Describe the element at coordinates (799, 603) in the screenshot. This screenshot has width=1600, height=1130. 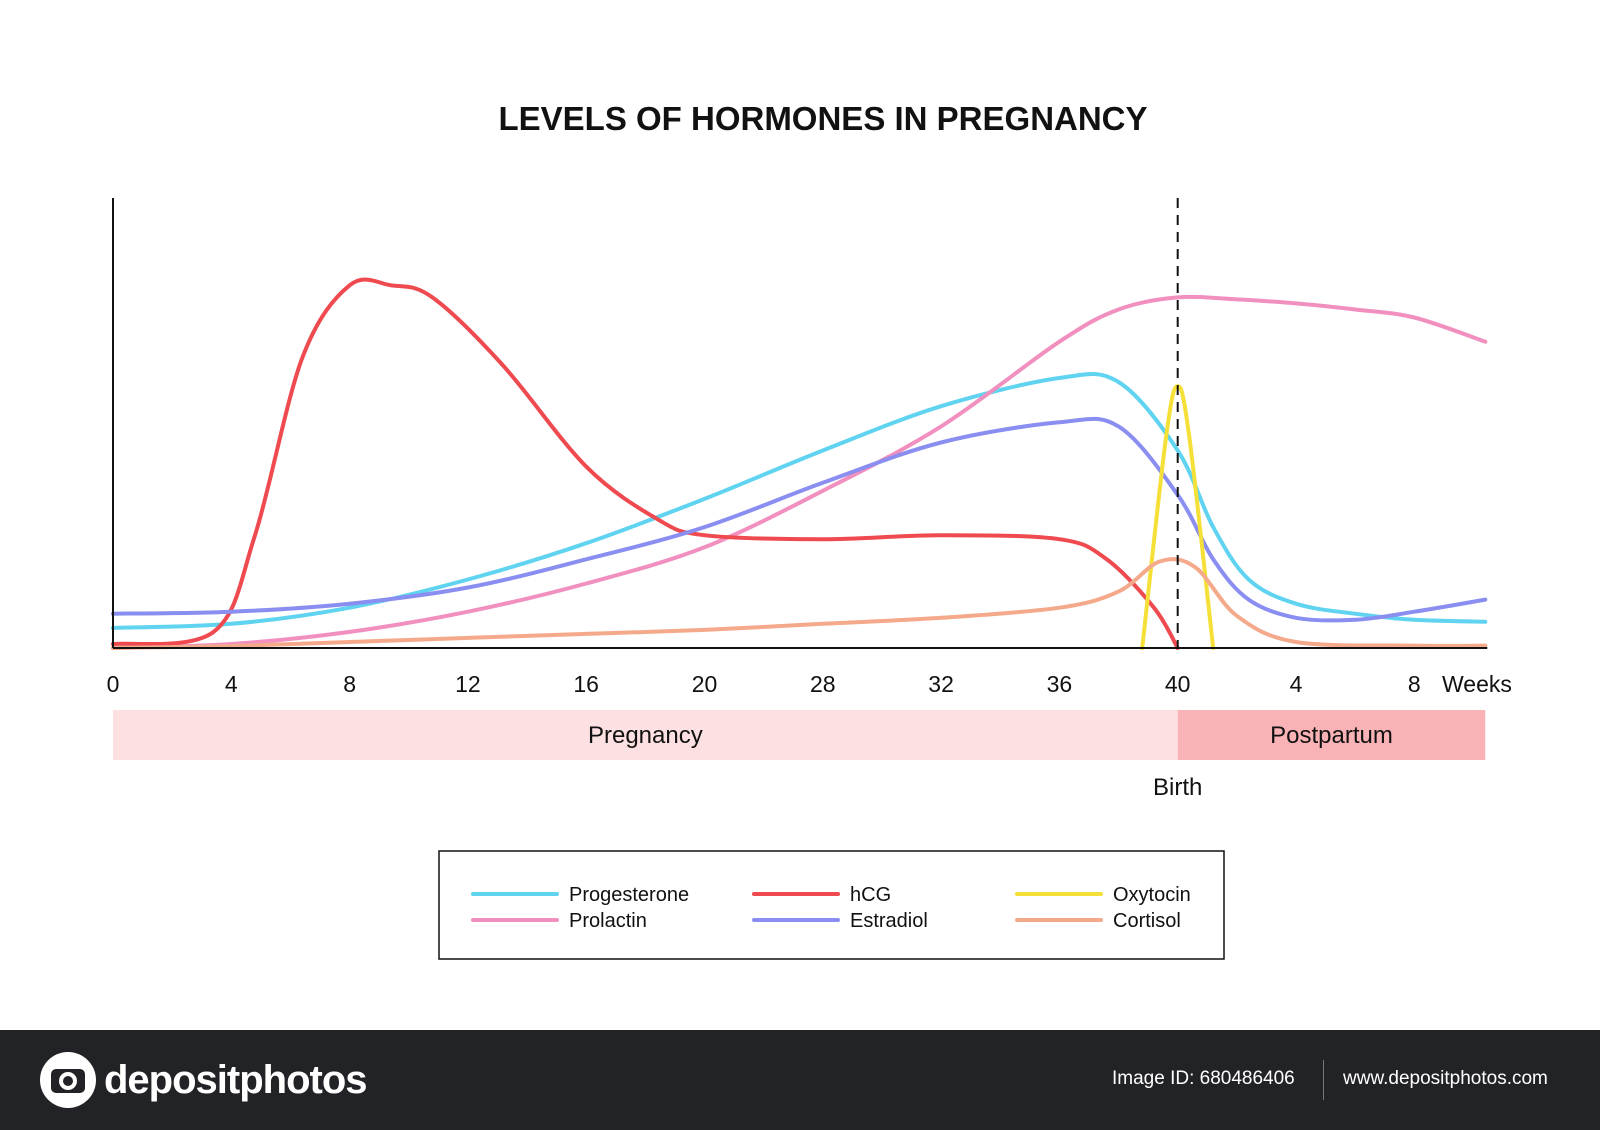
I see `series-line-cortisol` at that location.